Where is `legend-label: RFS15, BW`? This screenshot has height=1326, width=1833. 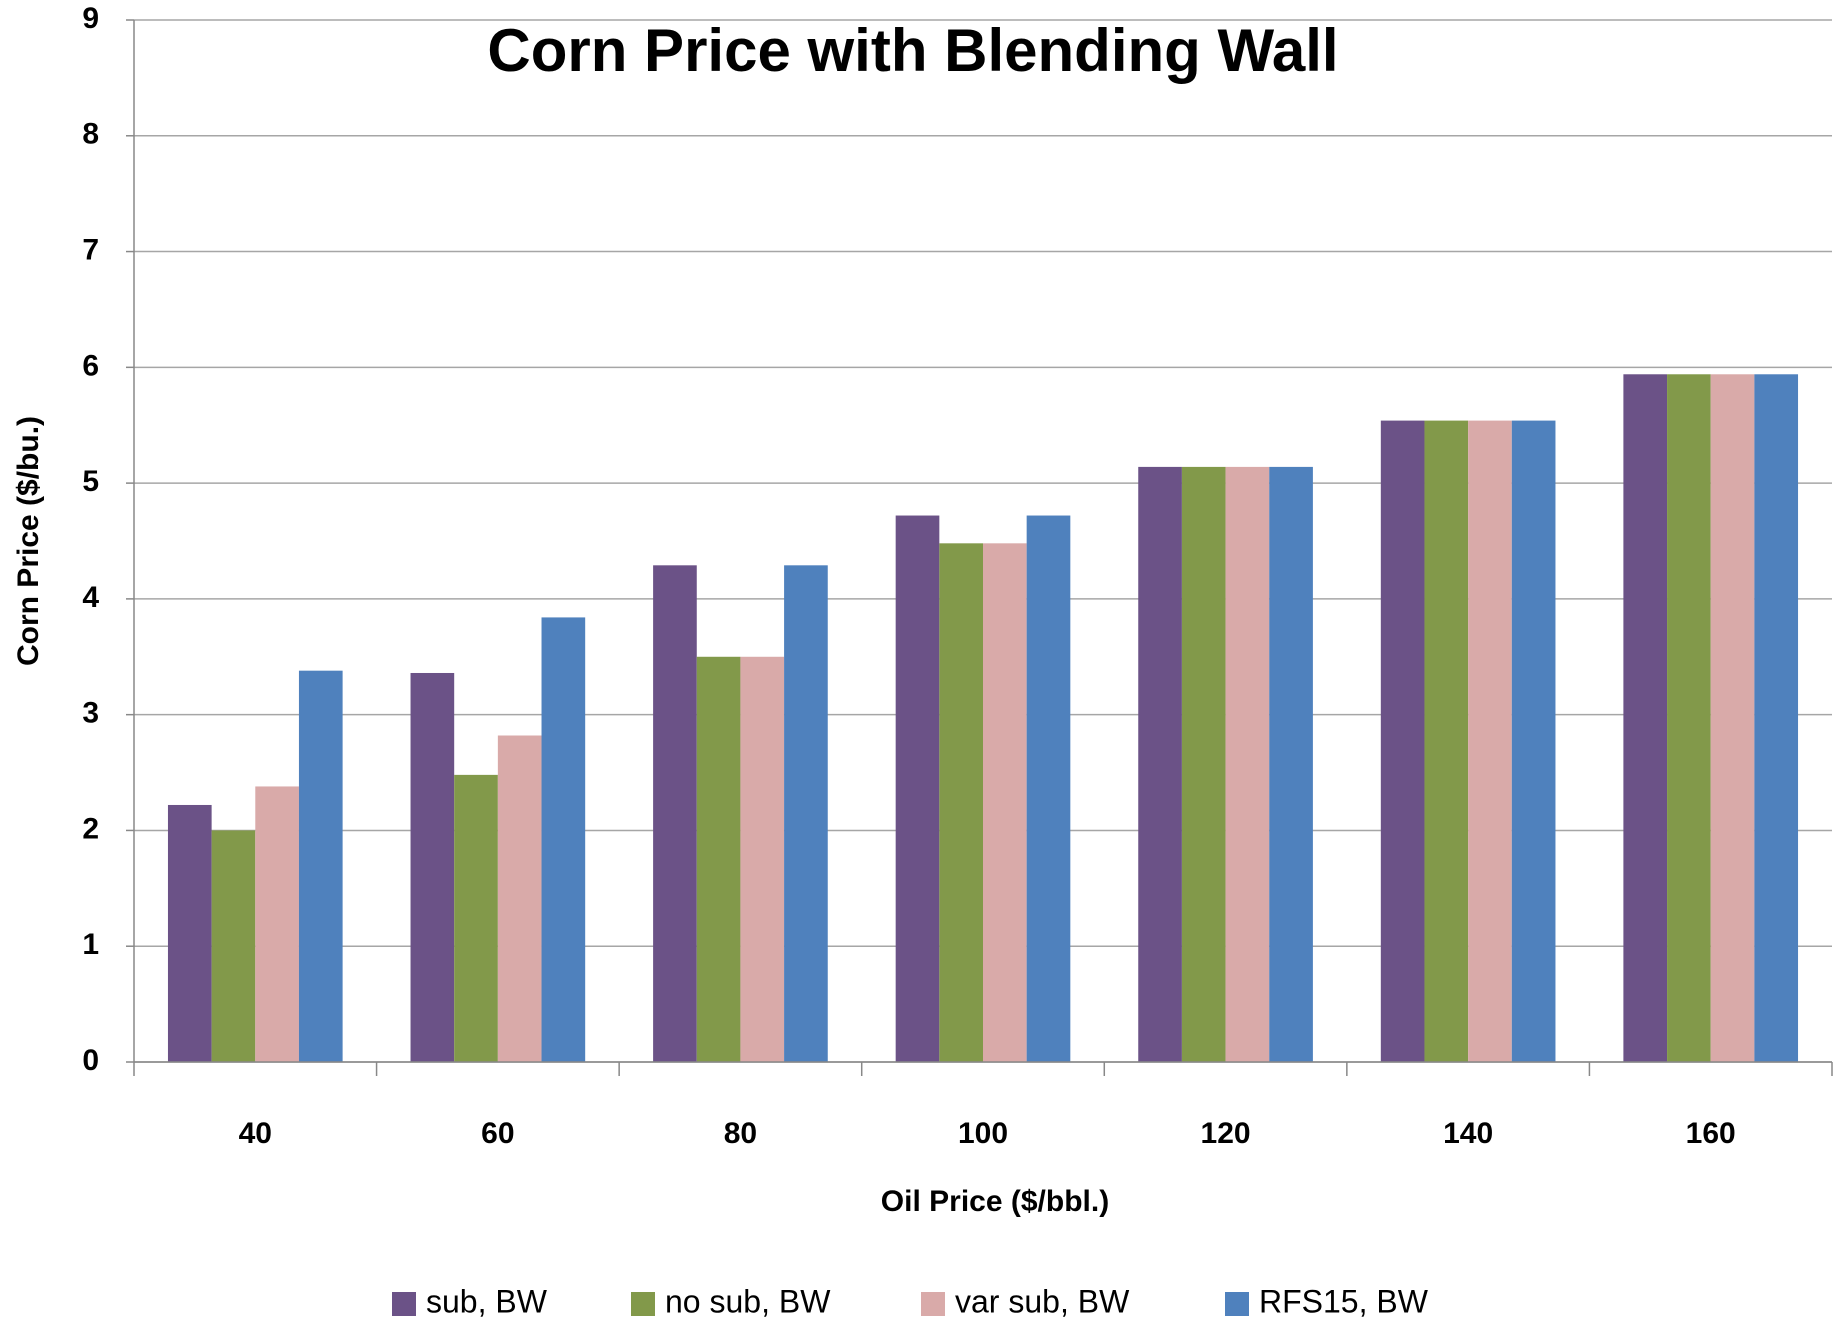 legend-label: RFS15, BW is located at coordinates (1344, 1301).